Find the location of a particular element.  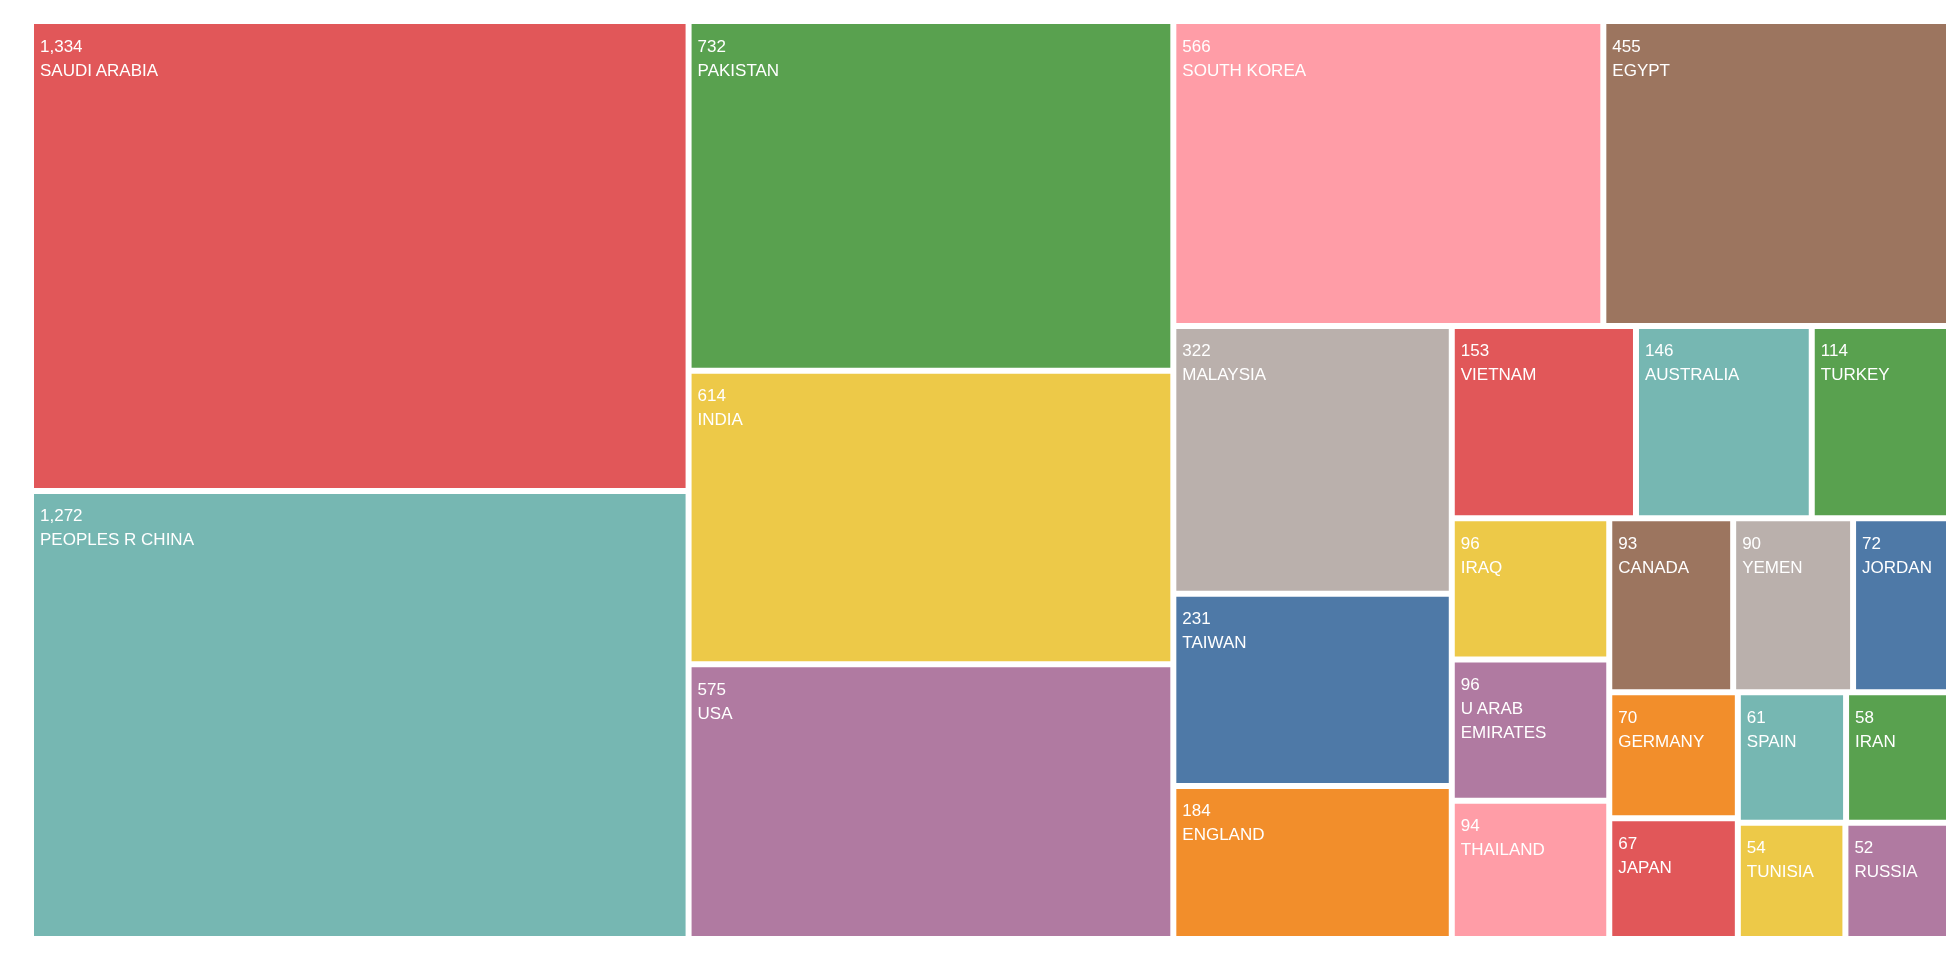

category-label: IRAQ is located at coordinates (1481, 567).